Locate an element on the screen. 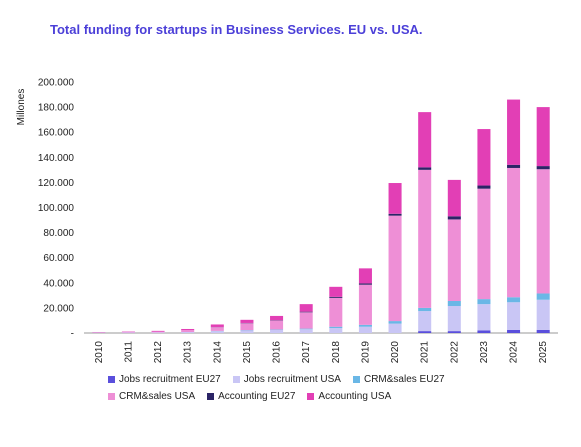 This screenshot has height=447, width=581. x-tick-label: 2017 is located at coordinates (306, 352).